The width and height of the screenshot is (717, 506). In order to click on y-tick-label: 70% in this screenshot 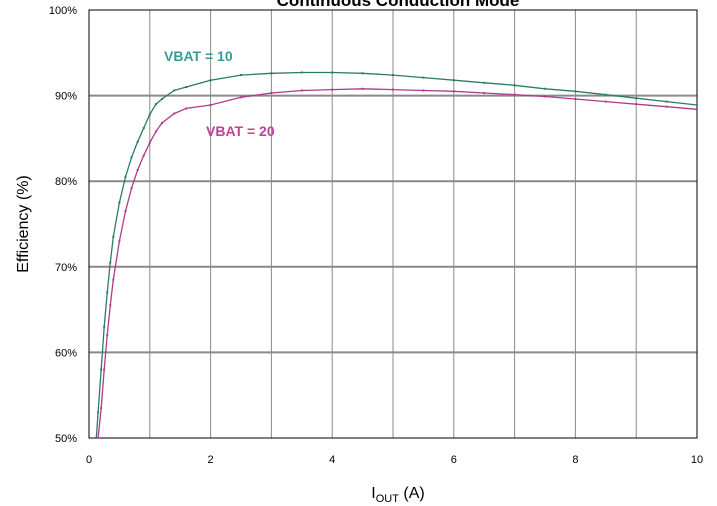, I will do `click(66, 268)`.